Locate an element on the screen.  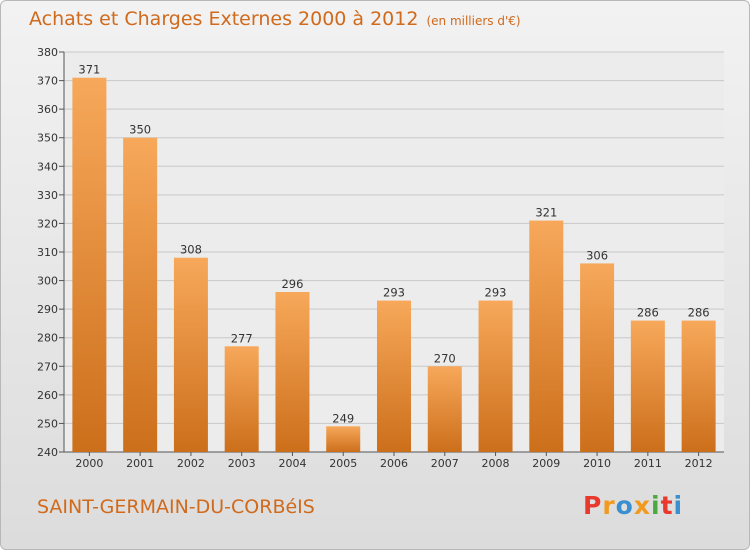
logo-letter: r is located at coordinates (609, 505).